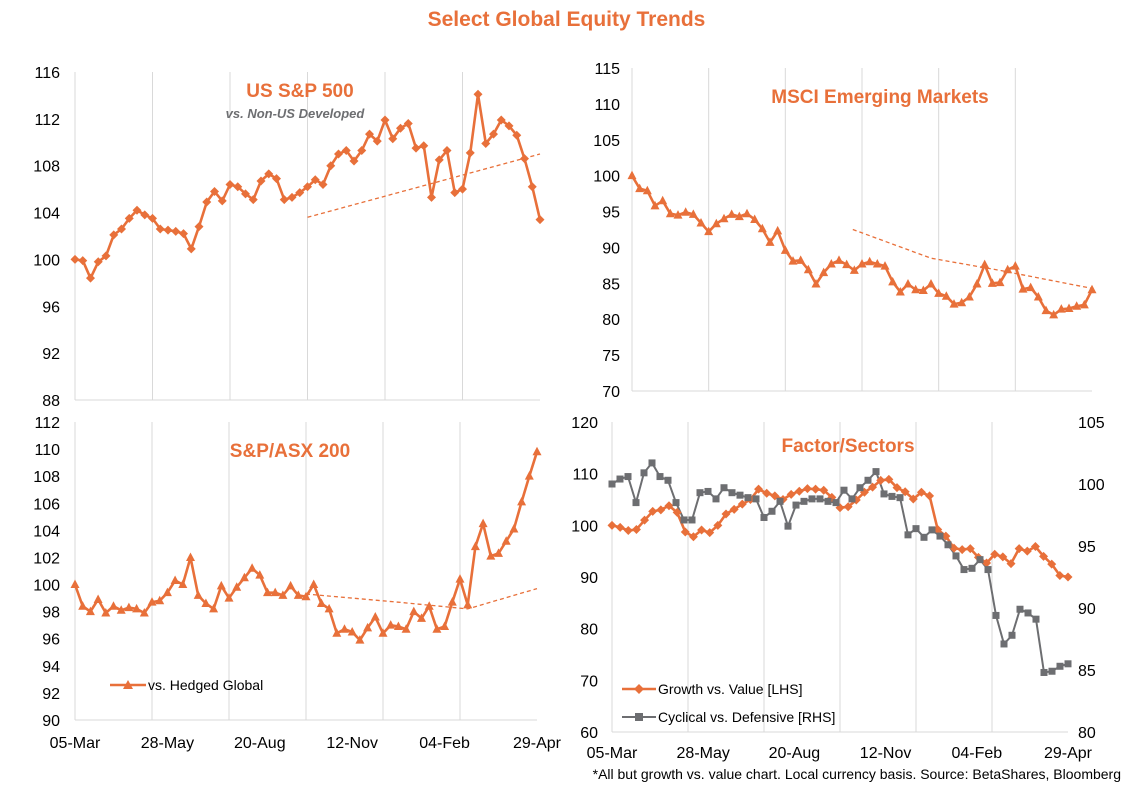 Image resolution: width=1133 pixels, height=790 pixels. Describe the element at coordinates (611, 392) in the screenshot. I see `y-tick-label: 70` at that location.